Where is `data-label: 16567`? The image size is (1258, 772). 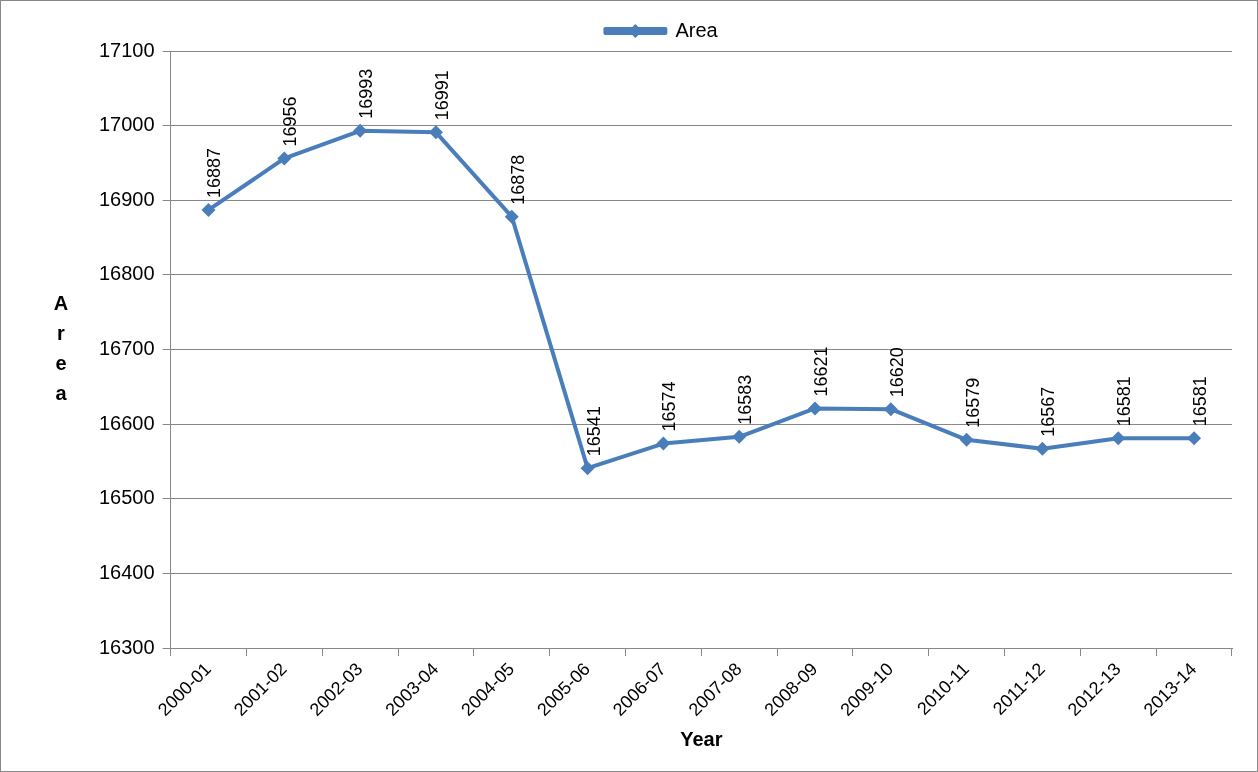
data-label: 16567 is located at coordinates (1048, 411).